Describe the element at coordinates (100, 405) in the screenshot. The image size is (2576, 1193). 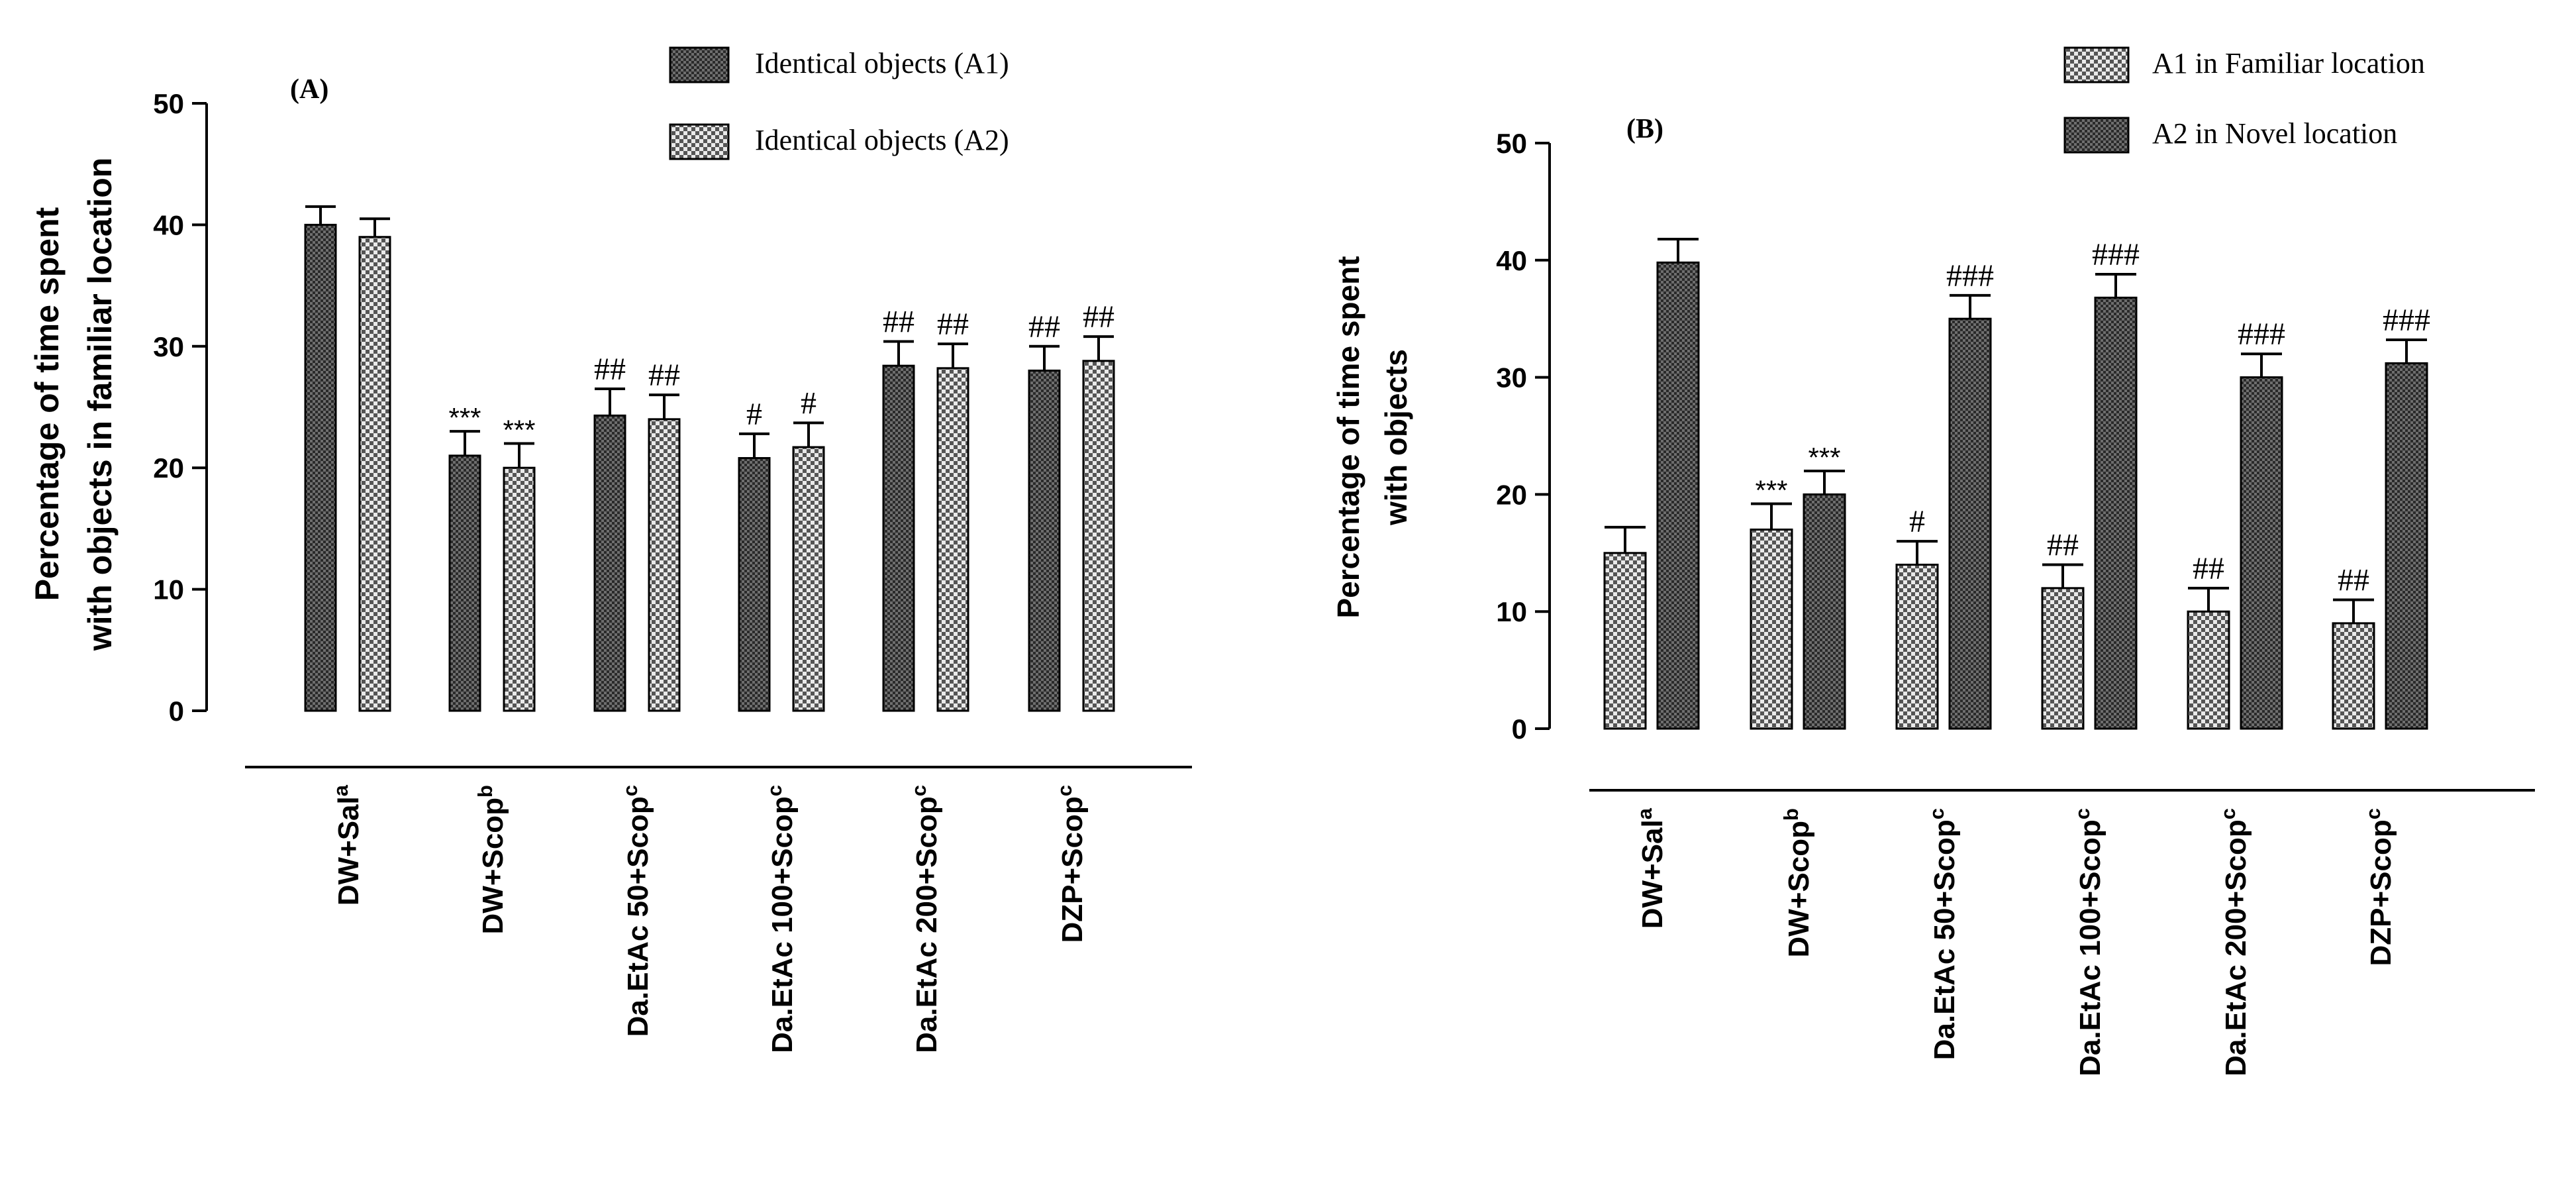
I see `y-axis-label: with objects in familiar location` at that location.